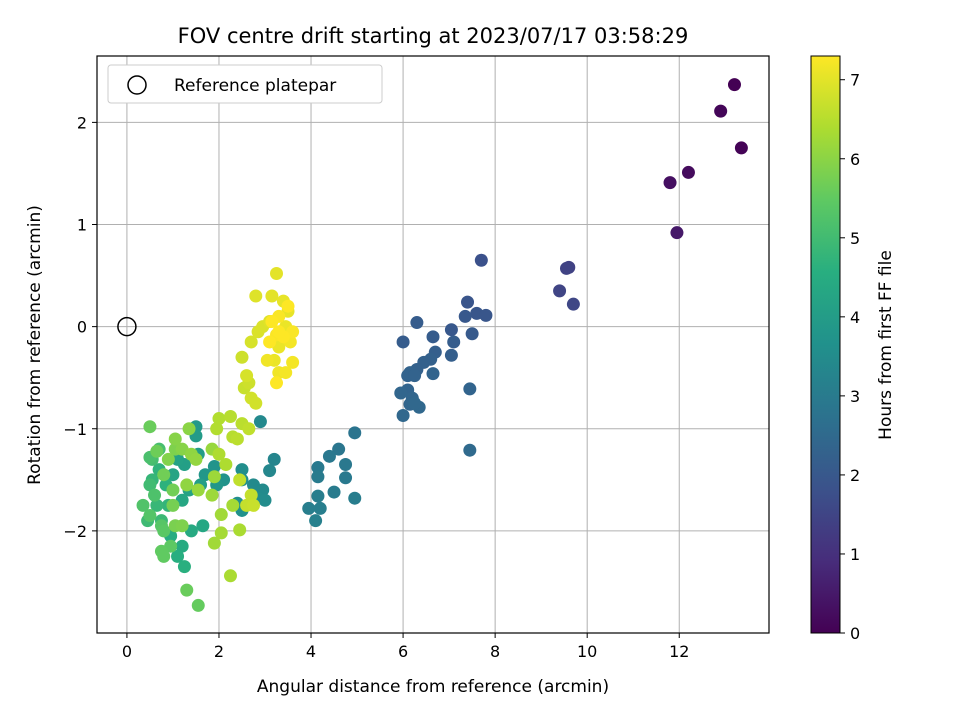  I want to click on y-axis-ticks: −2 −1 0 1 2, so click(80, 327).